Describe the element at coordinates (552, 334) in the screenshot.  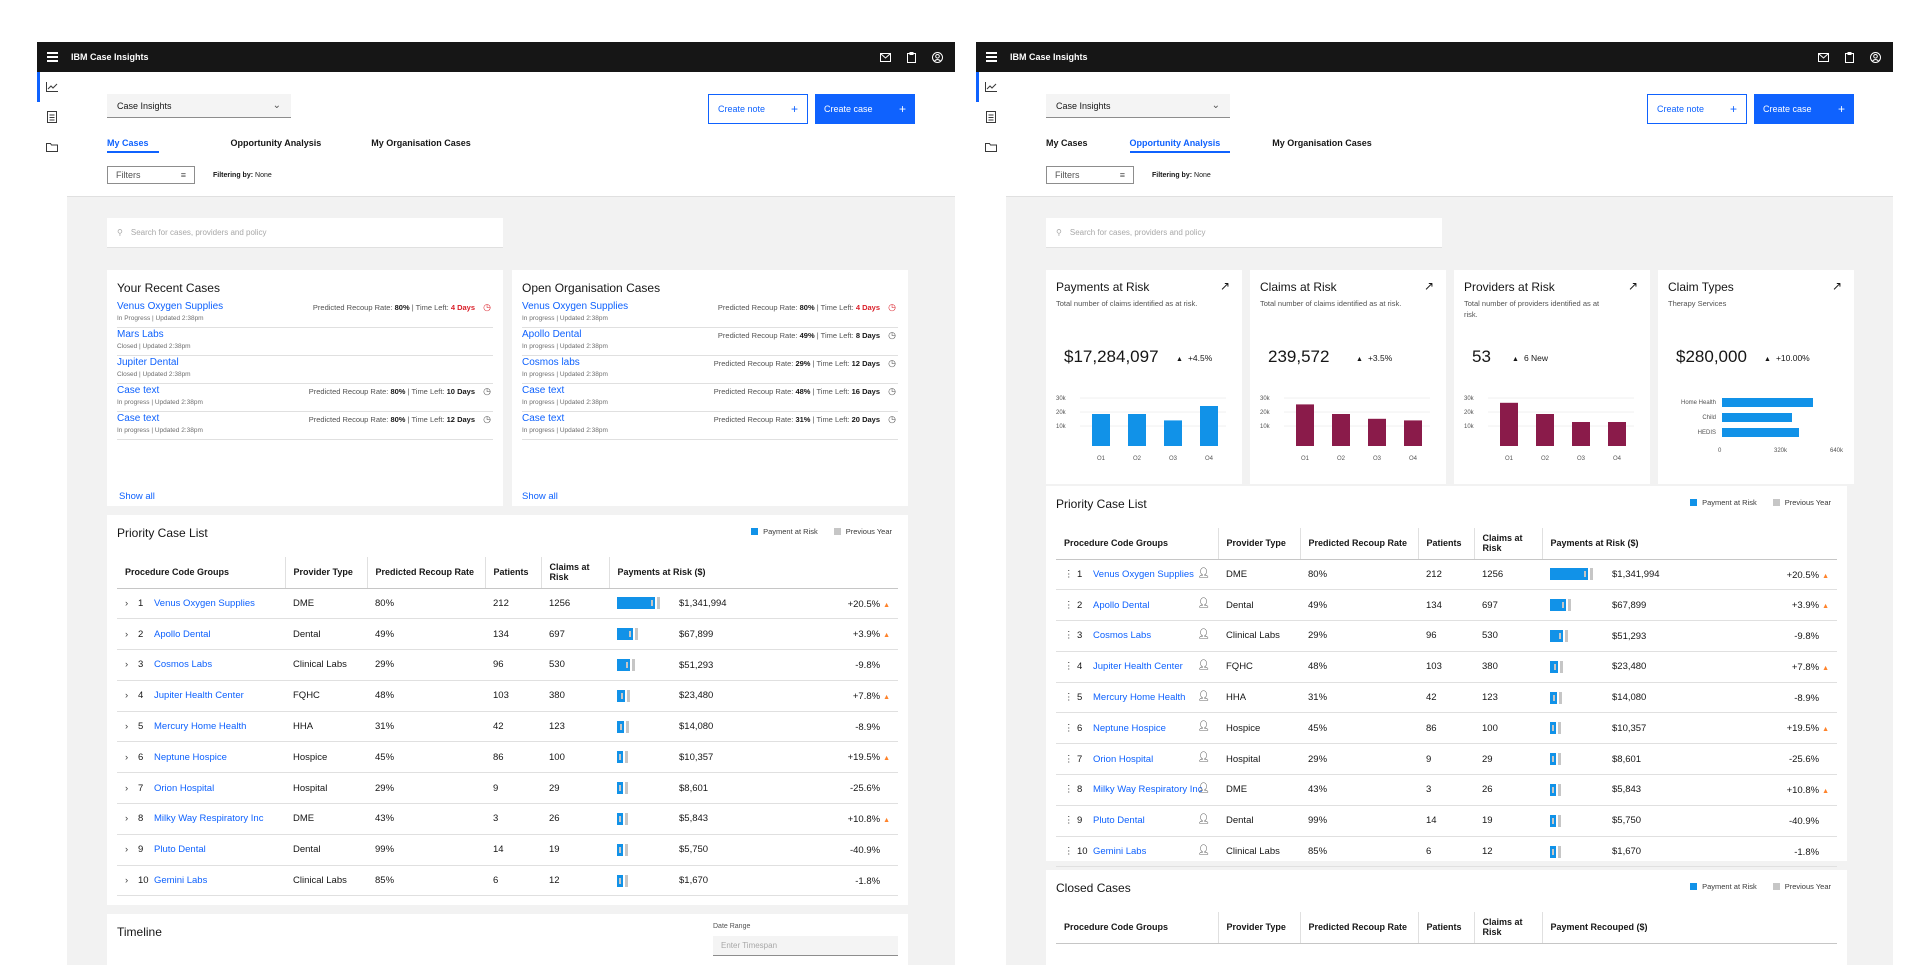
I see `case-name-link: Apollo Dental` at that location.